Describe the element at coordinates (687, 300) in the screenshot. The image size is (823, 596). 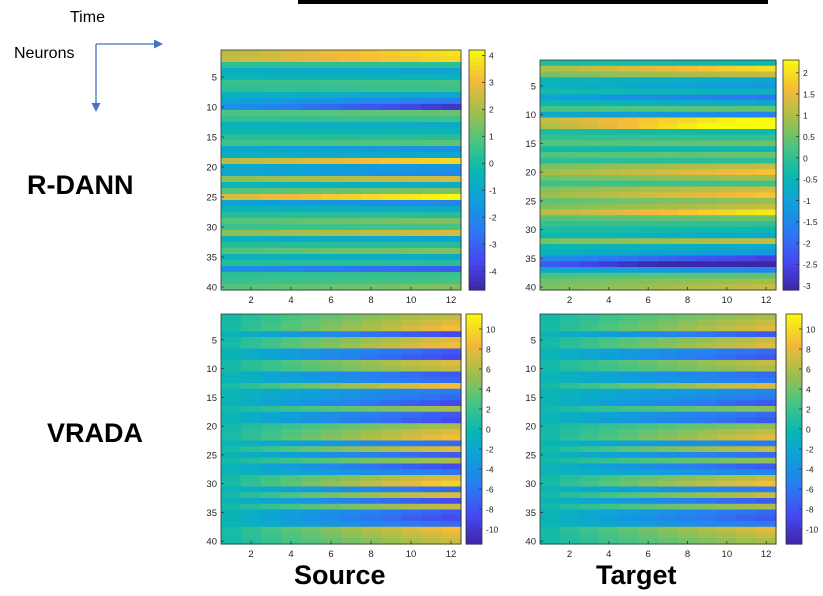
I see `x-tick-label: 8` at that location.